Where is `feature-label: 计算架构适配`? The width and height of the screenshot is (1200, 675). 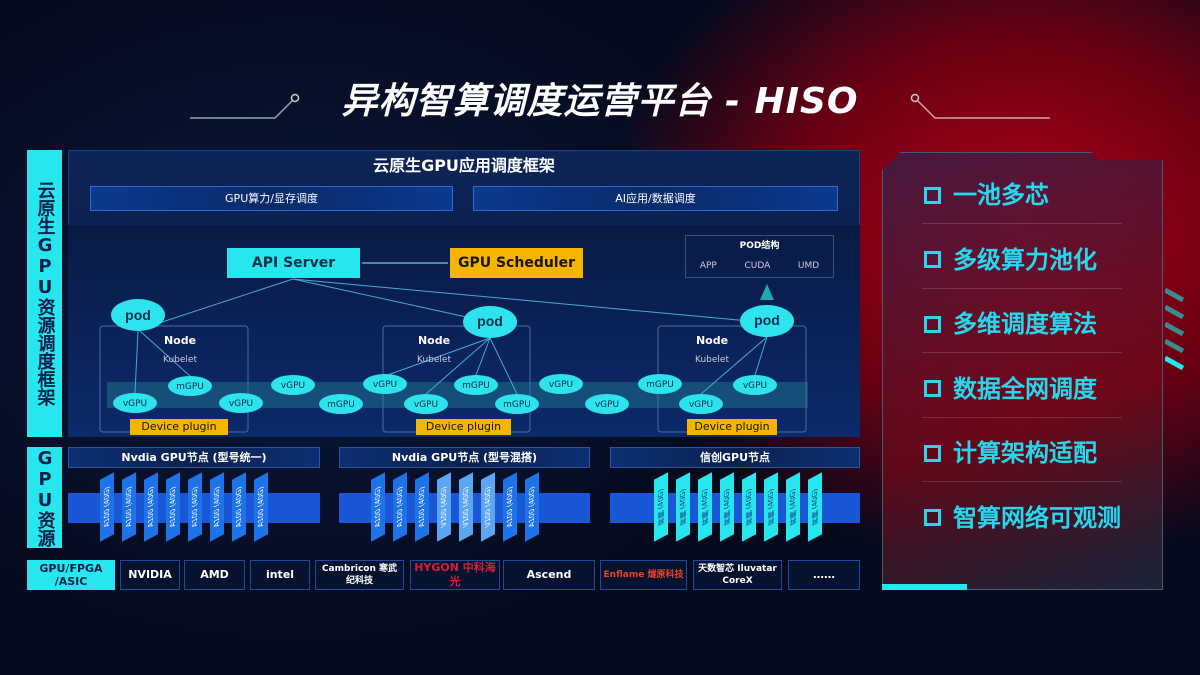
feature-label: 计算架构适配 is located at coordinates (1025, 453).